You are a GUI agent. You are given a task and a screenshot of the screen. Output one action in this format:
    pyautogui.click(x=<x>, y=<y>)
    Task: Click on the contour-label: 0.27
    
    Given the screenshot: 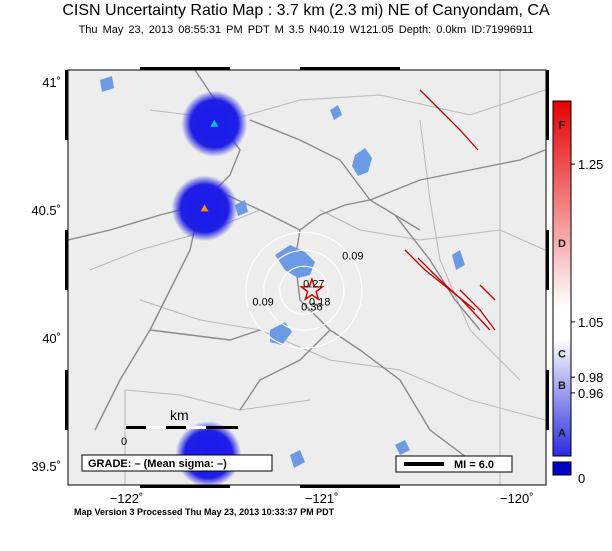 What is the action you would take?
    pyautogui.click(x=313, y=285)
    